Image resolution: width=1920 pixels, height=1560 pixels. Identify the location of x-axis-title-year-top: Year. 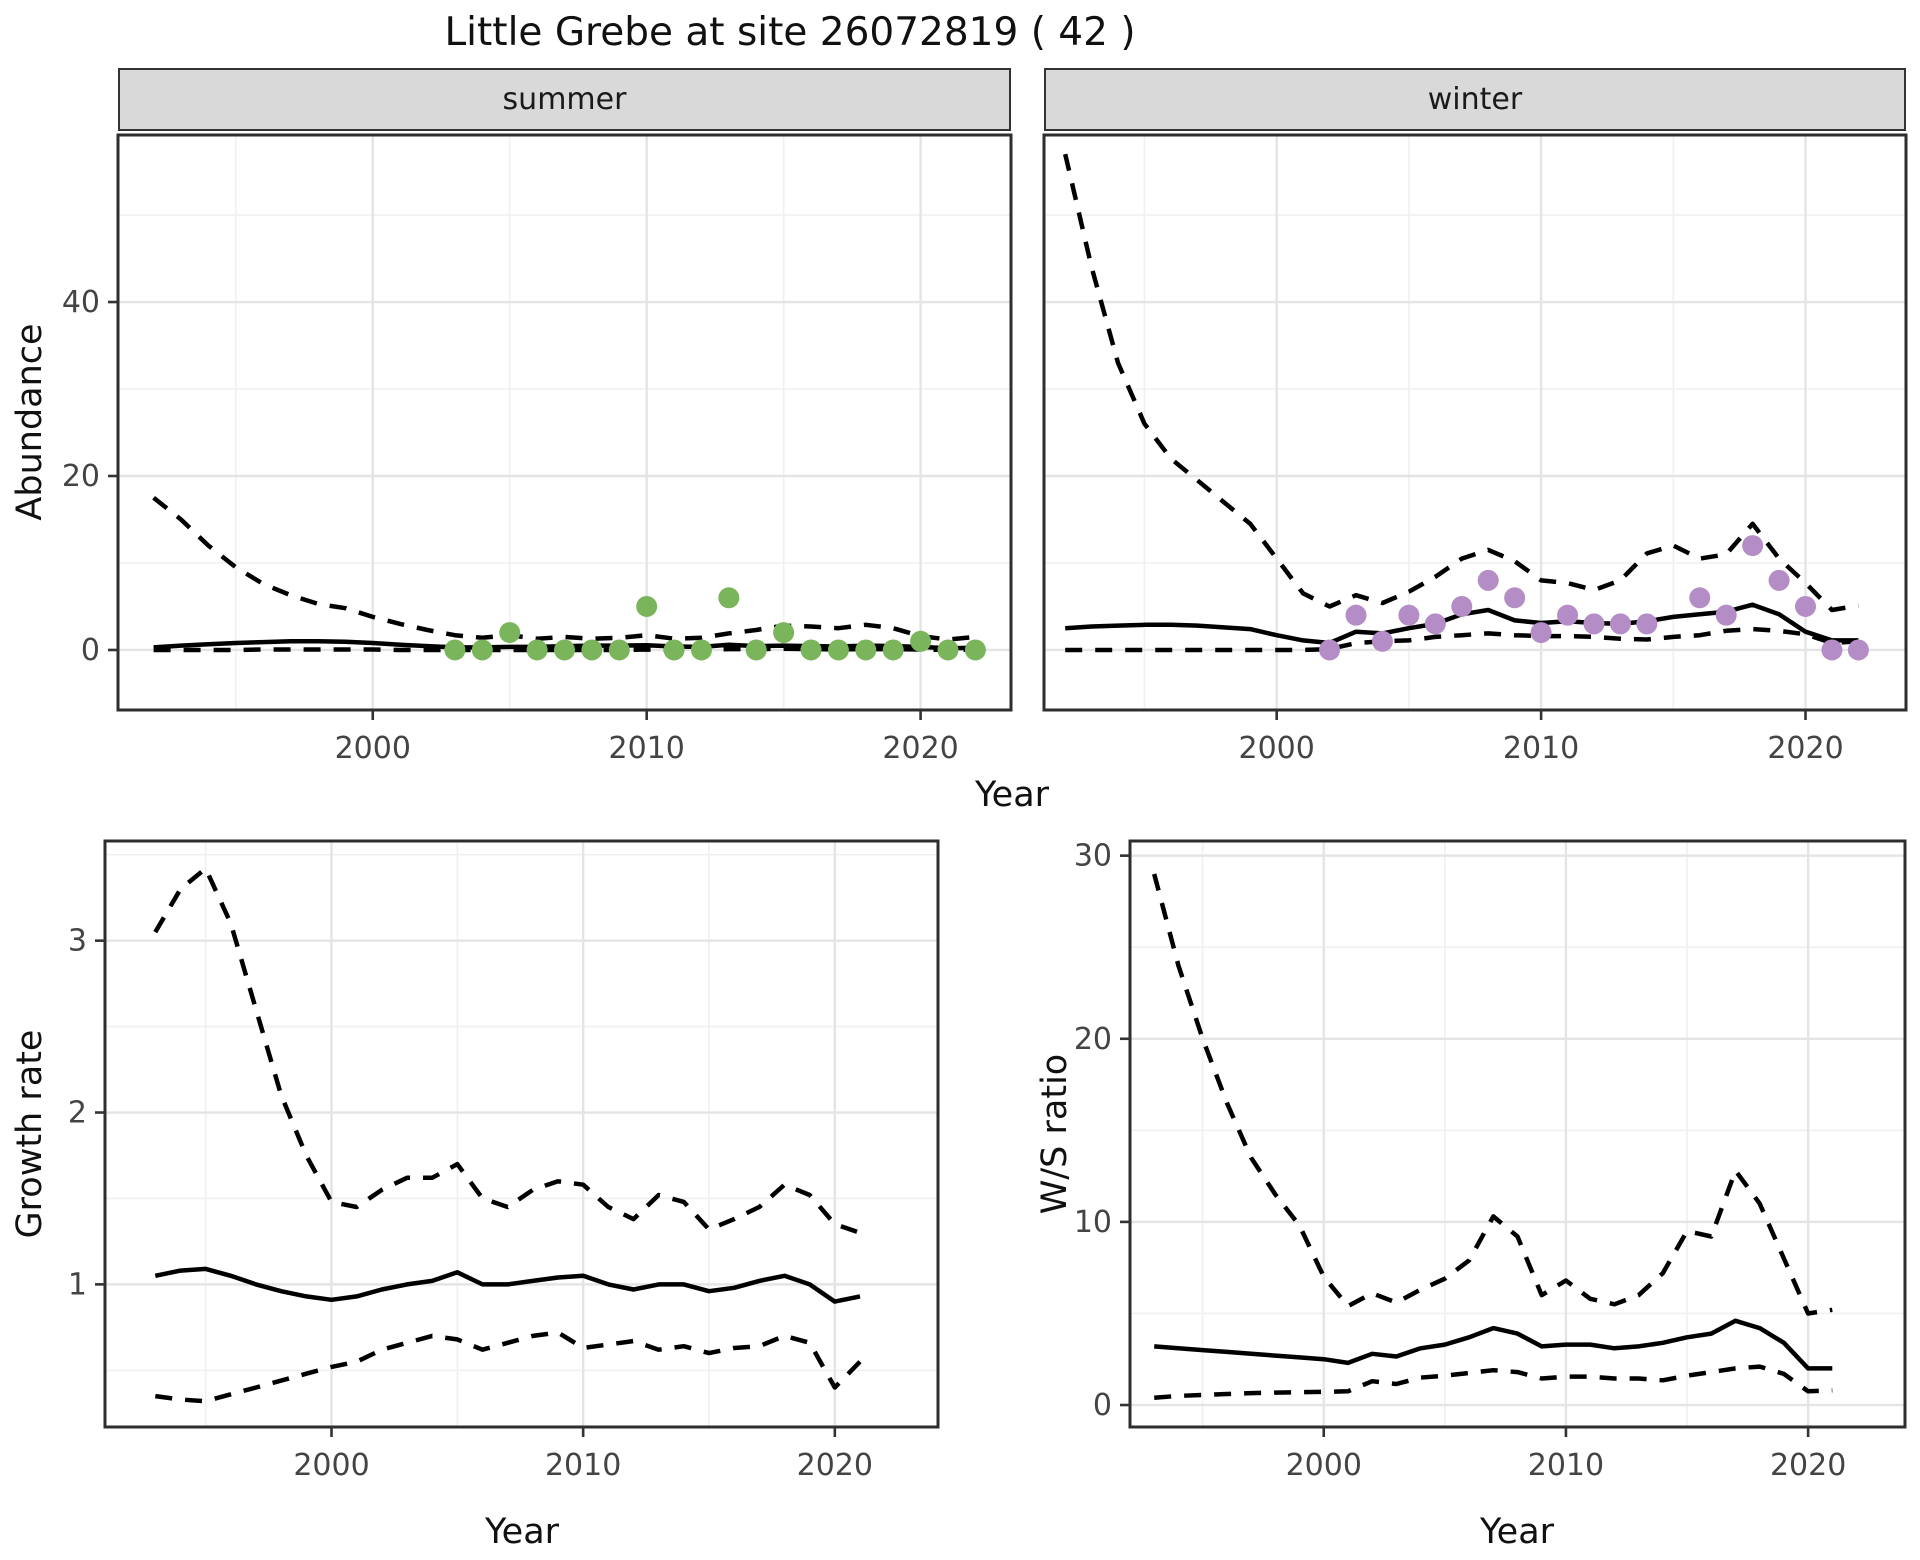
(1012, 795).